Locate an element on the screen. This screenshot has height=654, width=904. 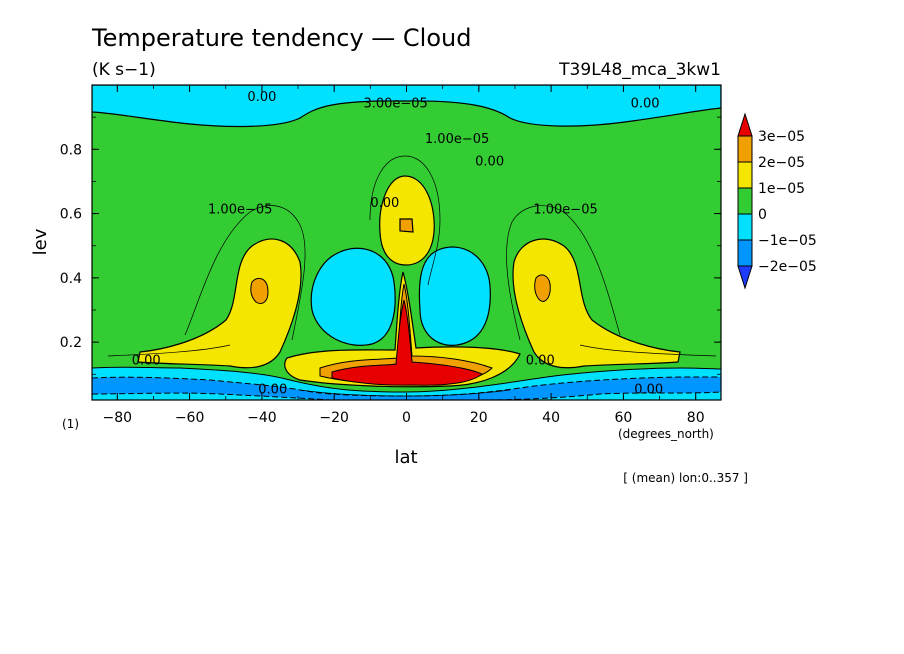
footnote: [ (mean) lon:0..357 ] is located at coordinates (685, 478).